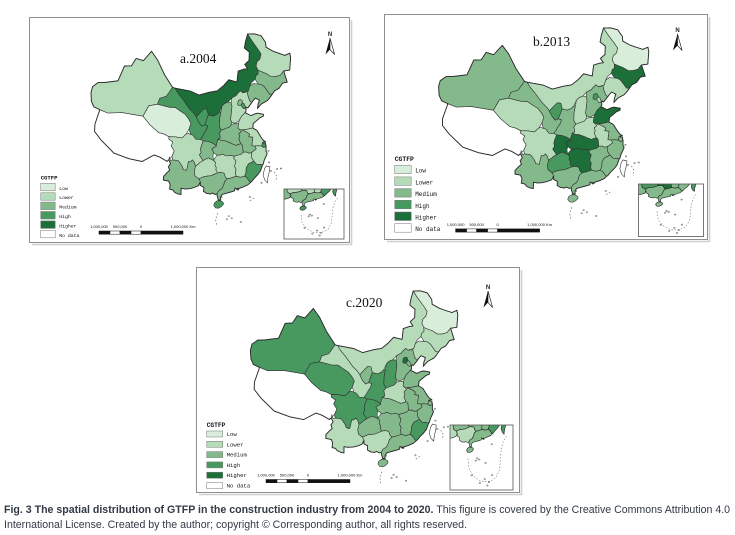 The width and height of the screenshot is (735, 535). I want to click on svg-text: b.2013, so click(551, 41).